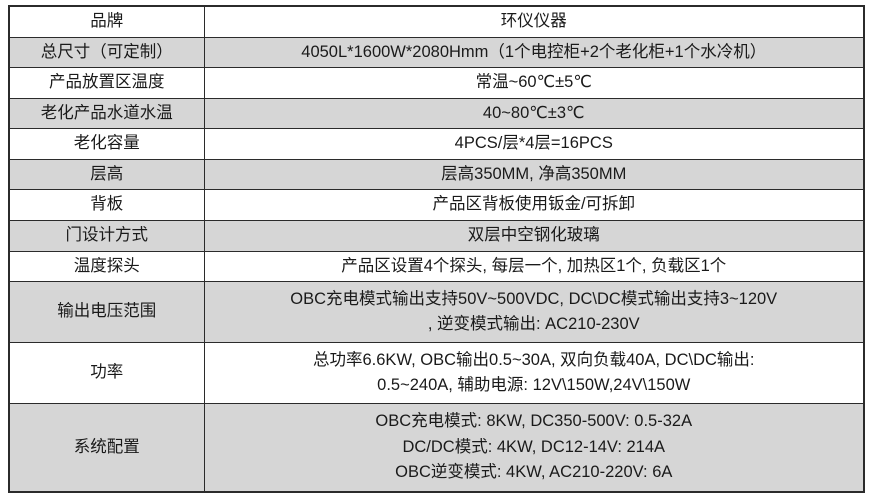  I want to click on table-row: 门设计方式 双层中空钢化玻璃, so click(436, 236).